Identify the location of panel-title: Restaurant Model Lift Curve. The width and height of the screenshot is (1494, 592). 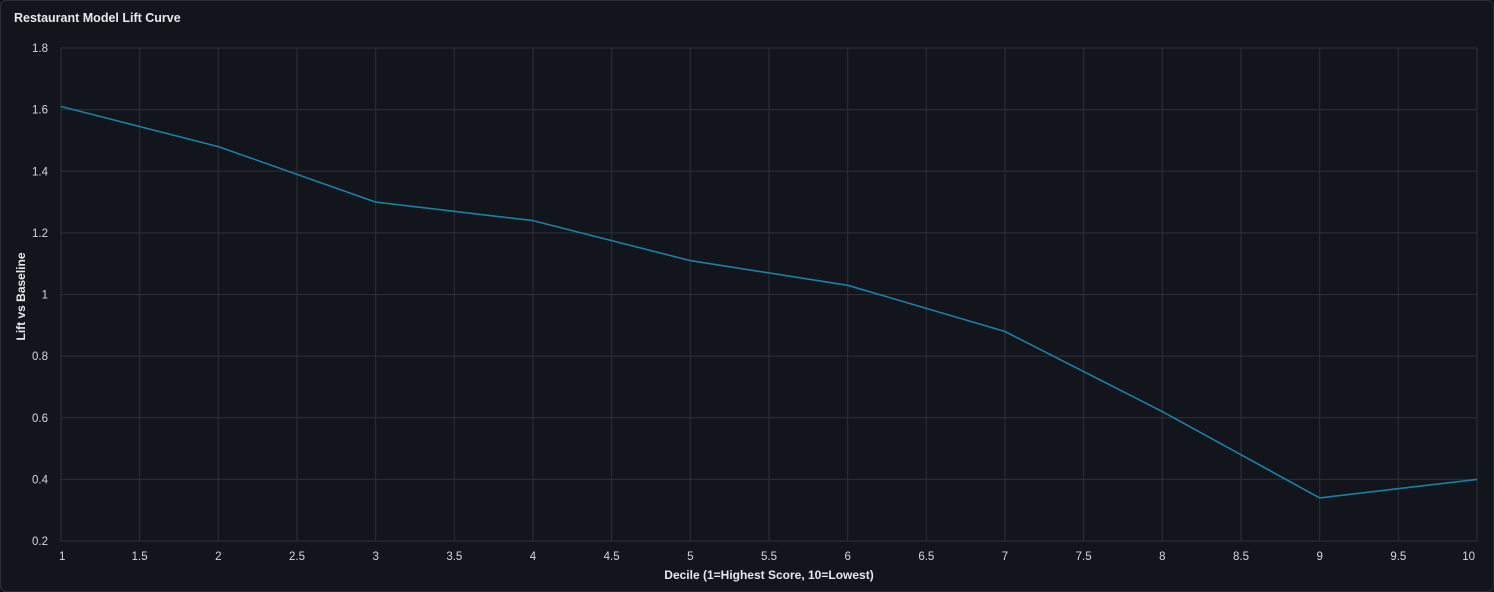
(97, 18).